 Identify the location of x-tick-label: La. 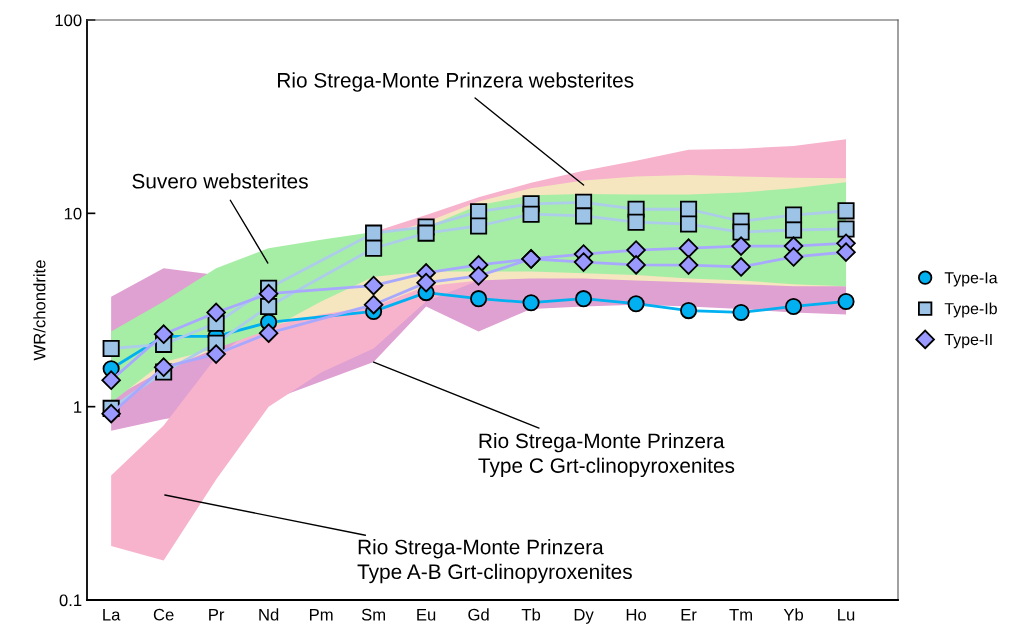
(112, 614).